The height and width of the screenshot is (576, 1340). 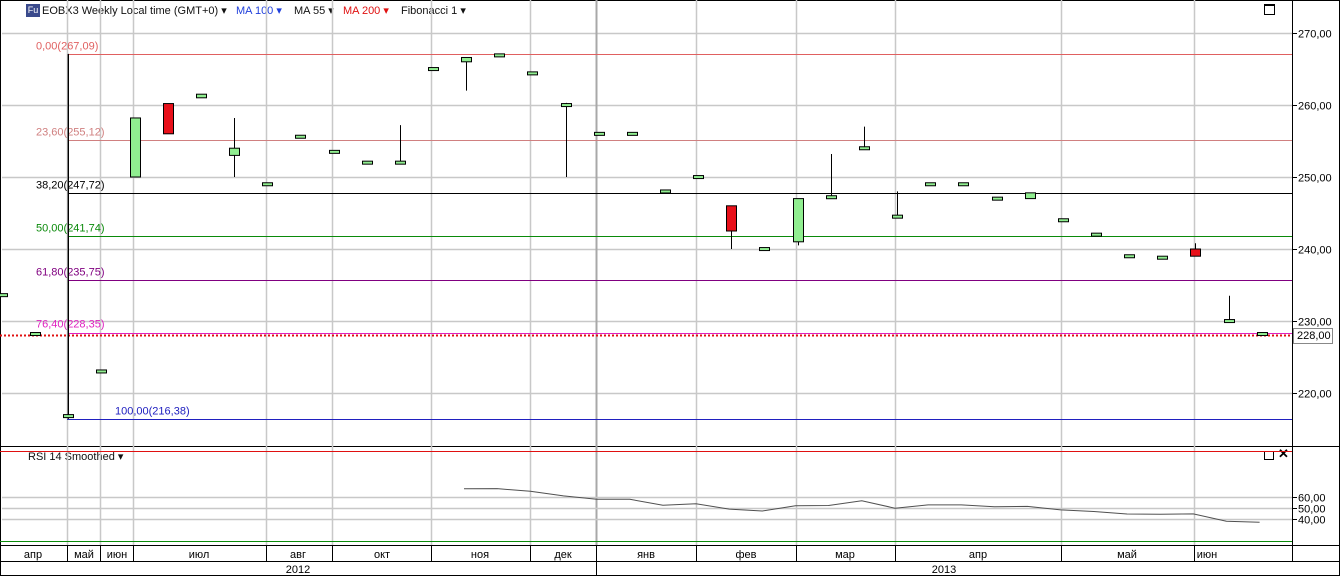 I want to click on instrument-title: EOBX3 Weekly Local time (GMT+0) ▾, so click(x=134, y=10).